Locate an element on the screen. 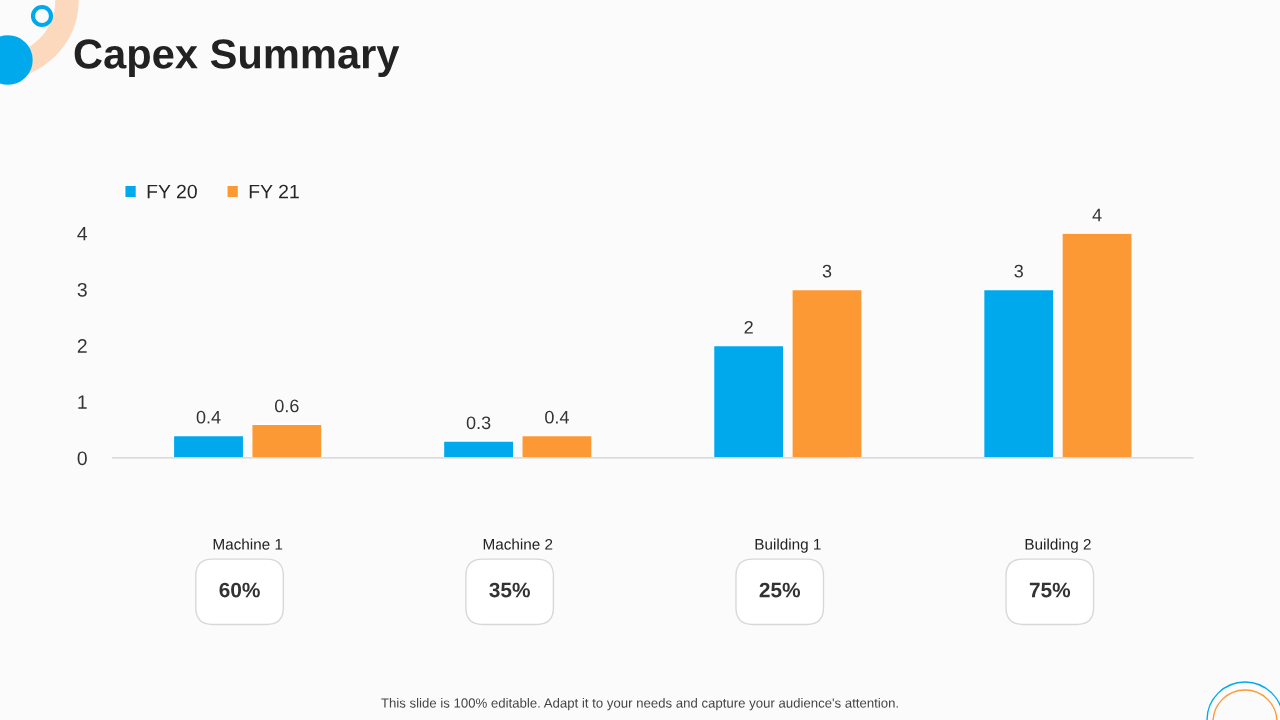 The image size is (1280, 720). legend-label: FY 20 is located at coordinates (172, 191).